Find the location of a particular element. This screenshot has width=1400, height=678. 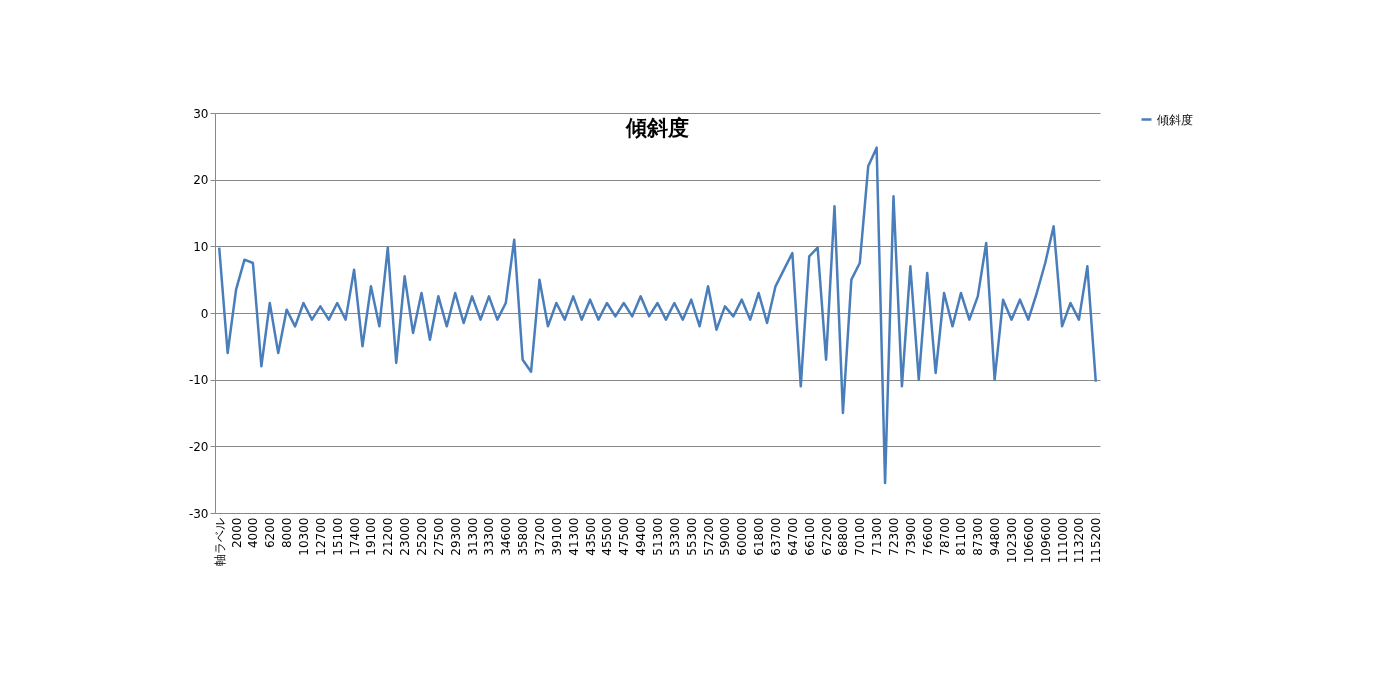

x-tick-label: 29300 is located at coordinates (455, 536).